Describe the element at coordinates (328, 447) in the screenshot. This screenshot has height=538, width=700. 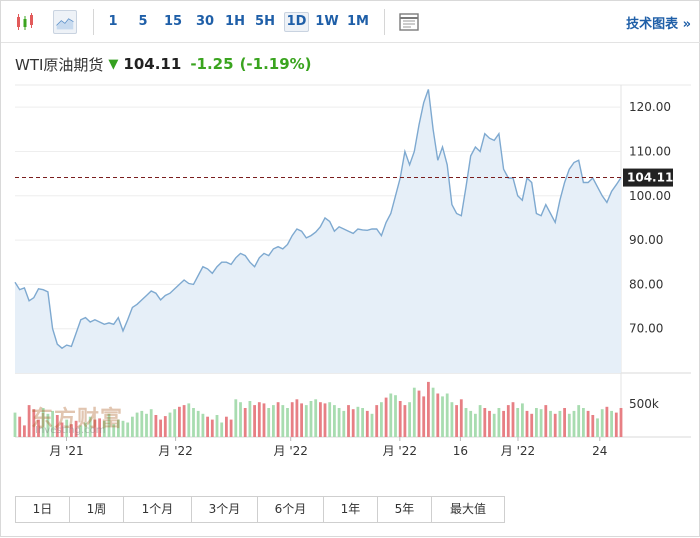
I see `x-axis: 月 '21 月 '22 月 '22 月 '22 16 月 '22 24` at that location.